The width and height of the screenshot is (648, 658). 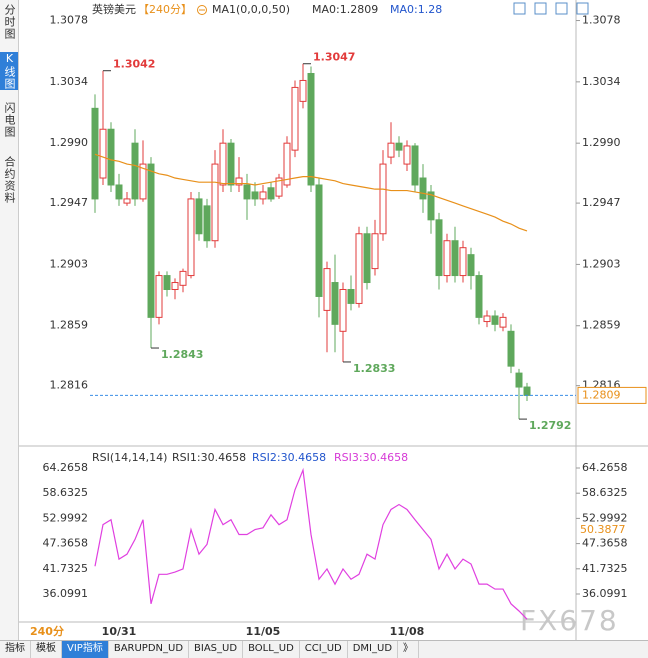 I want to click on y-tick-label-right: 1.3078, so click(x=601, y=20).